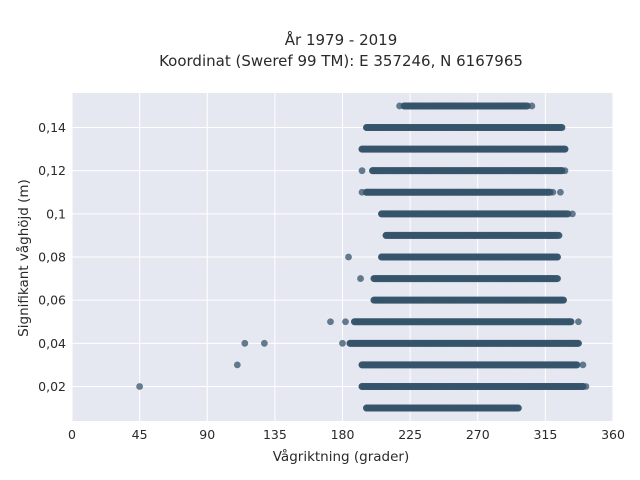  I want to click on y-tick-label: 0,04, so click(52, 343).